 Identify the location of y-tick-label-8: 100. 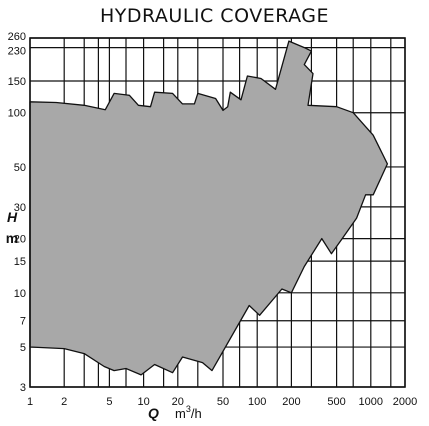
(17, 114).